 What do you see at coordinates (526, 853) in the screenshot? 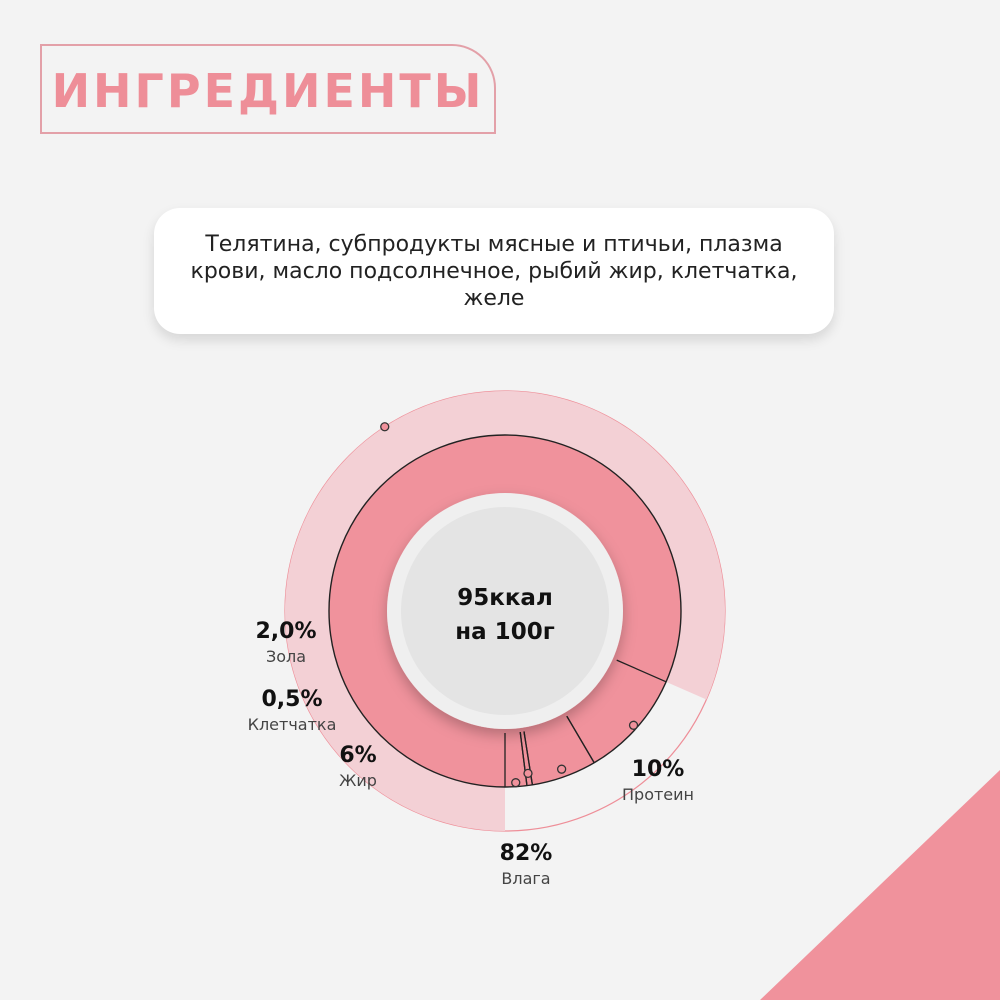
I see `value-label-влага: 82%` at bounding box center [526, 853].